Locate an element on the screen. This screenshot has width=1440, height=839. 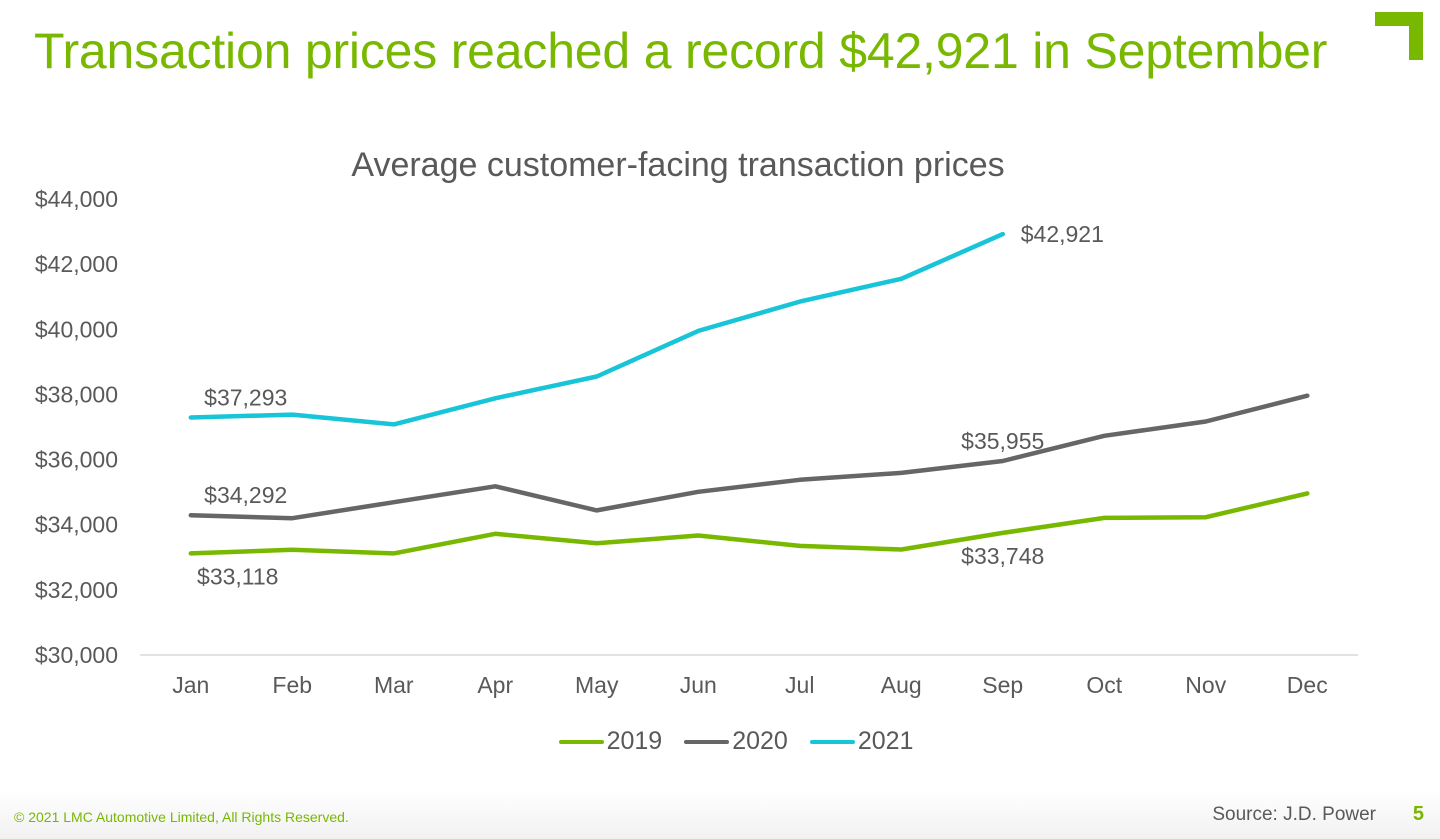
x-tick-label: Jul is located at coordinates (799, 685).